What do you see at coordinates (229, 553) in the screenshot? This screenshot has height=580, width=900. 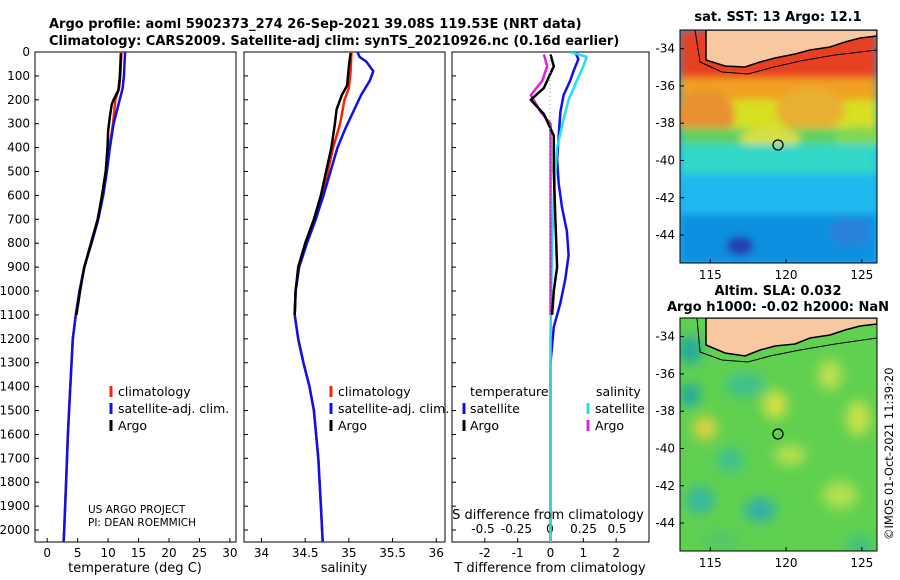 I see `x-tick-label: 30` at bounding box center [229, 553].